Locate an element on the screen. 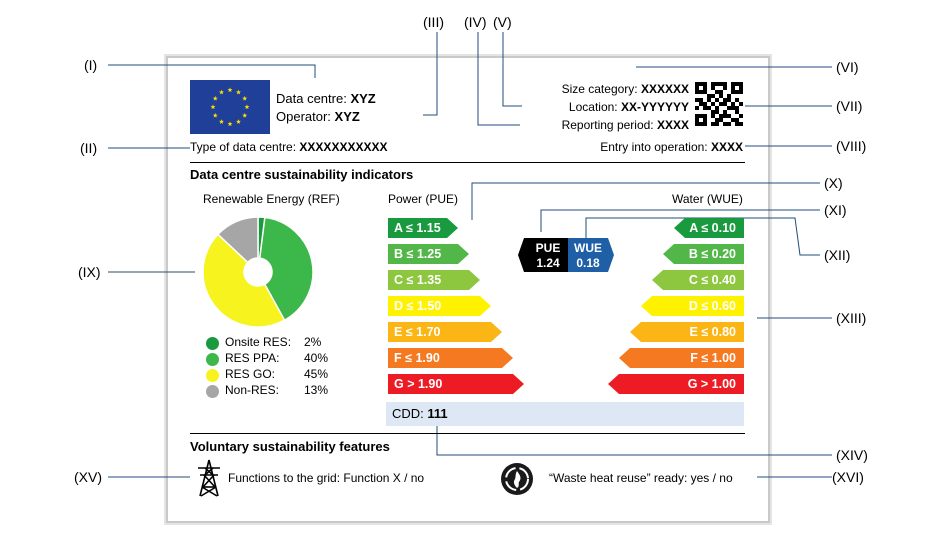 The height and width of the screenshot is (544, 950). pue-class-d: D ≤ 1.50 is located at coordinates (439, 306).